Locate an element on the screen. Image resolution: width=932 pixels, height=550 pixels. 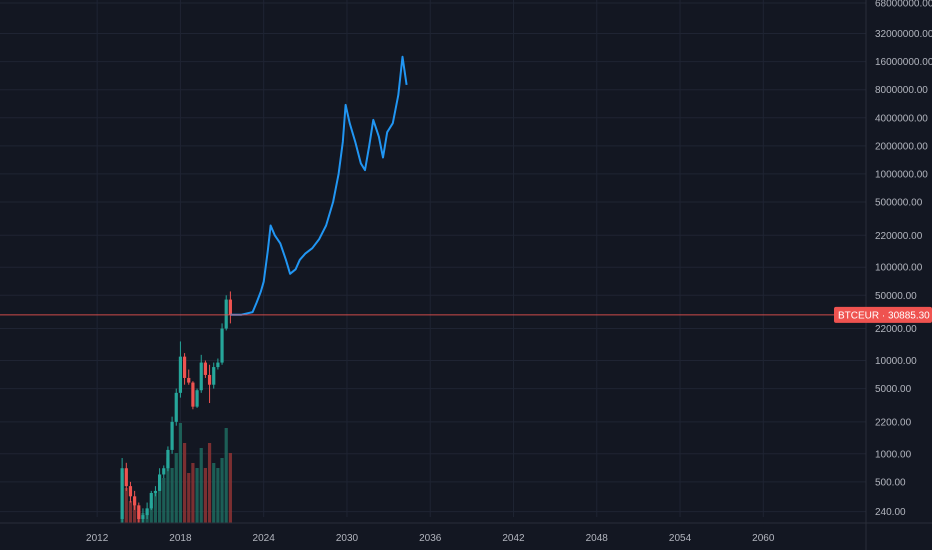
x-tick-label: 2054 is located at coordinates (680, 538).